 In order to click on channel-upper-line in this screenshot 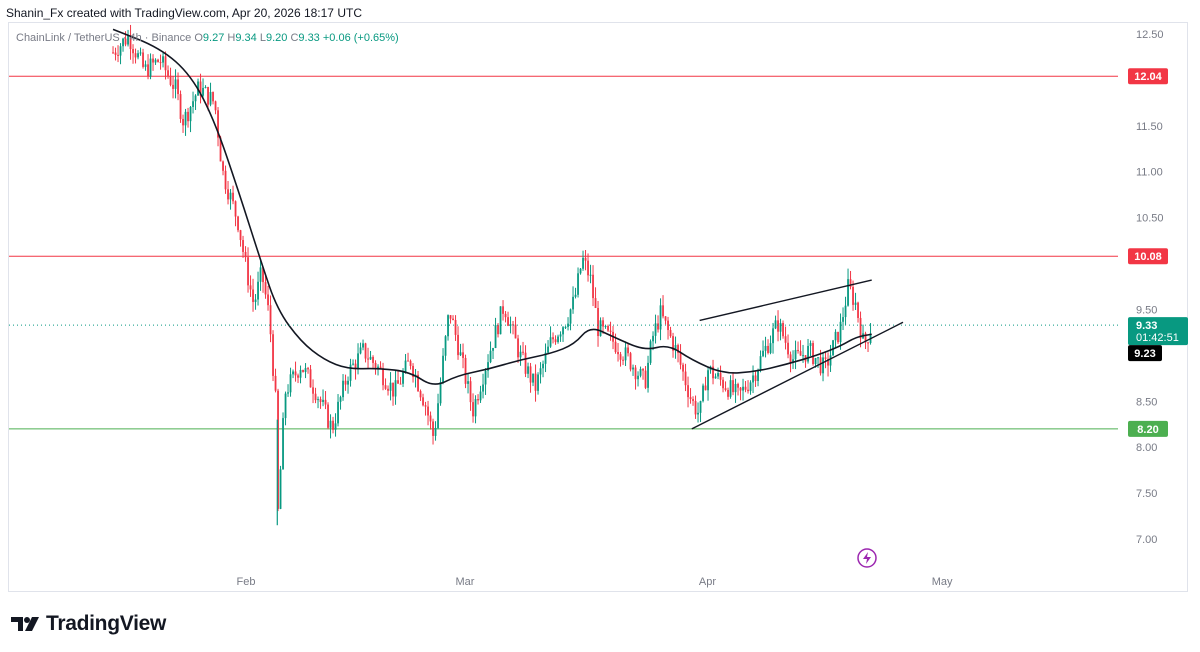, I will do `click(785, 300)`.